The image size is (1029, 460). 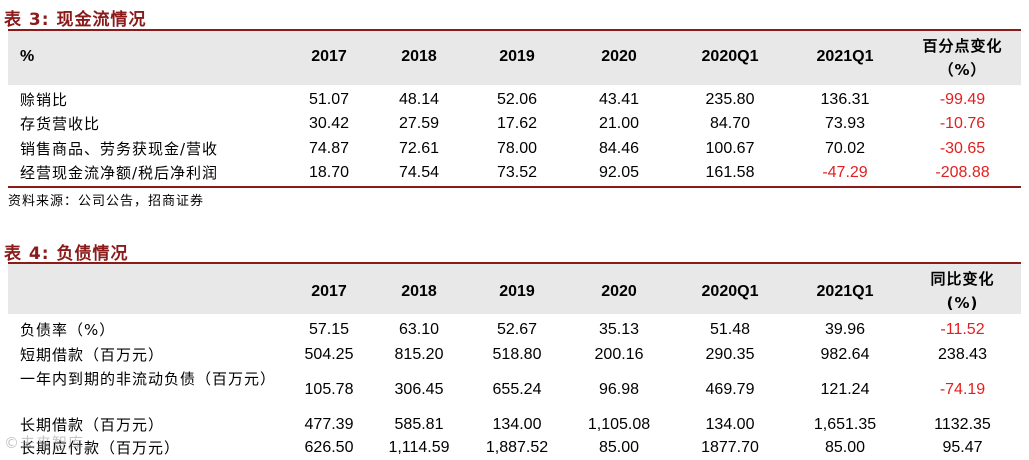 I want to click on table4-row-label: 短期借款（百万元）, so click(x=92, y=355).